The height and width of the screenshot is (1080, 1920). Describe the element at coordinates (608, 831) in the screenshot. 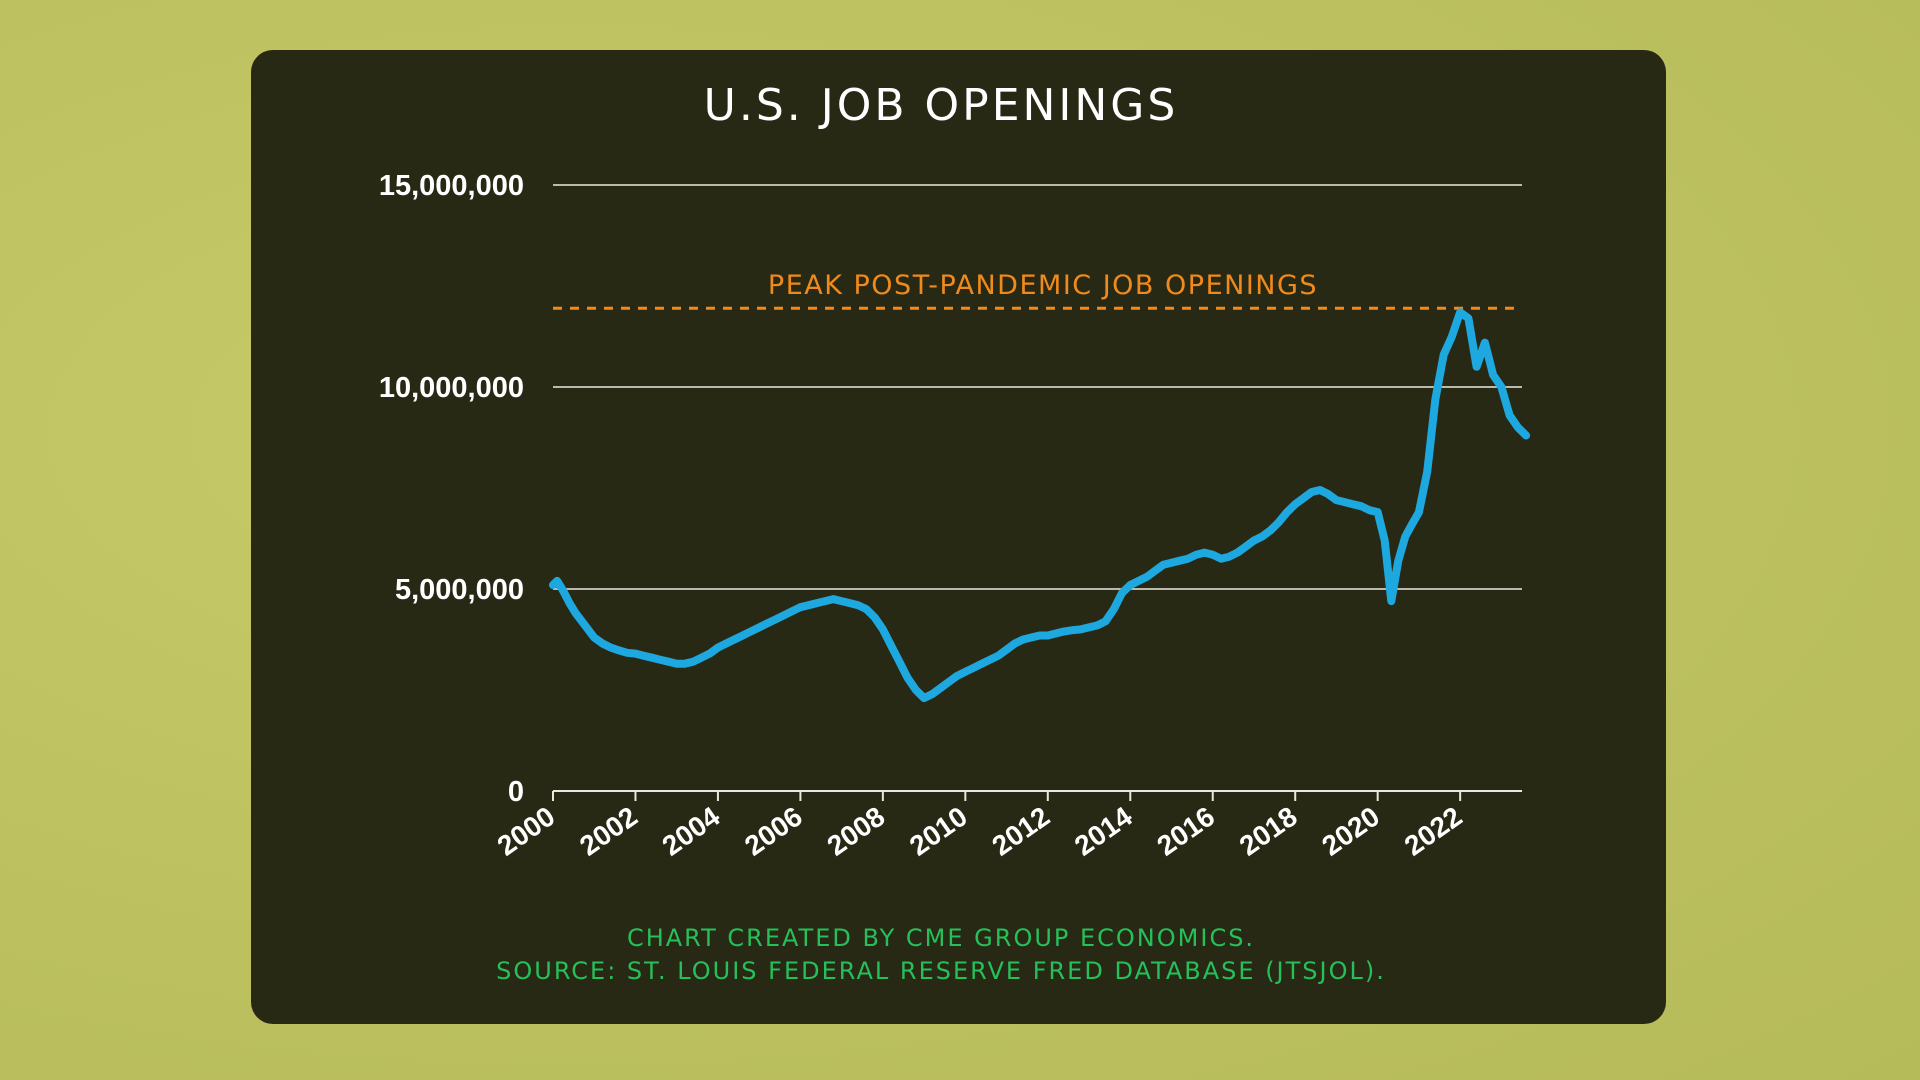

I see `x-tick-label: 2002` at that location.